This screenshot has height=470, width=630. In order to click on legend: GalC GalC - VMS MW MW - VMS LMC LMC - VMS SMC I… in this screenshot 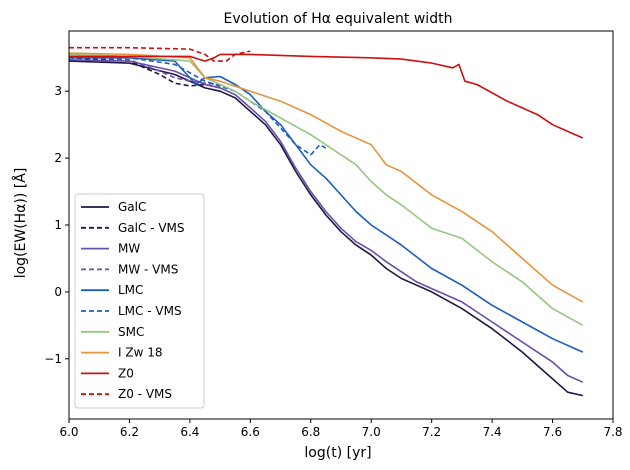, I will do `click(139, 301)`.